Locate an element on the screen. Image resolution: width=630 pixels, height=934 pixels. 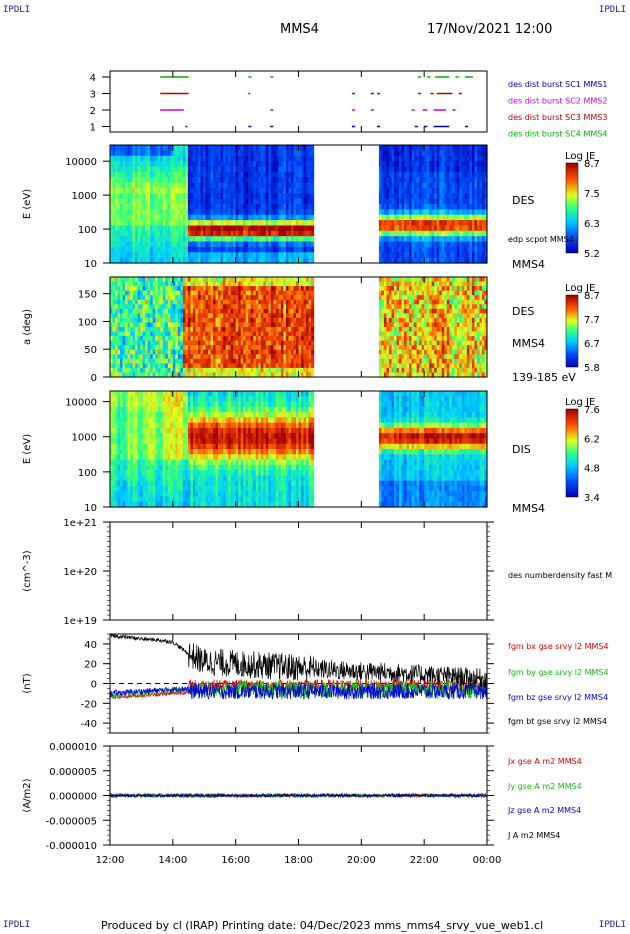
panel-5-ytick-label: -20 is located at coordinates (89, 704).